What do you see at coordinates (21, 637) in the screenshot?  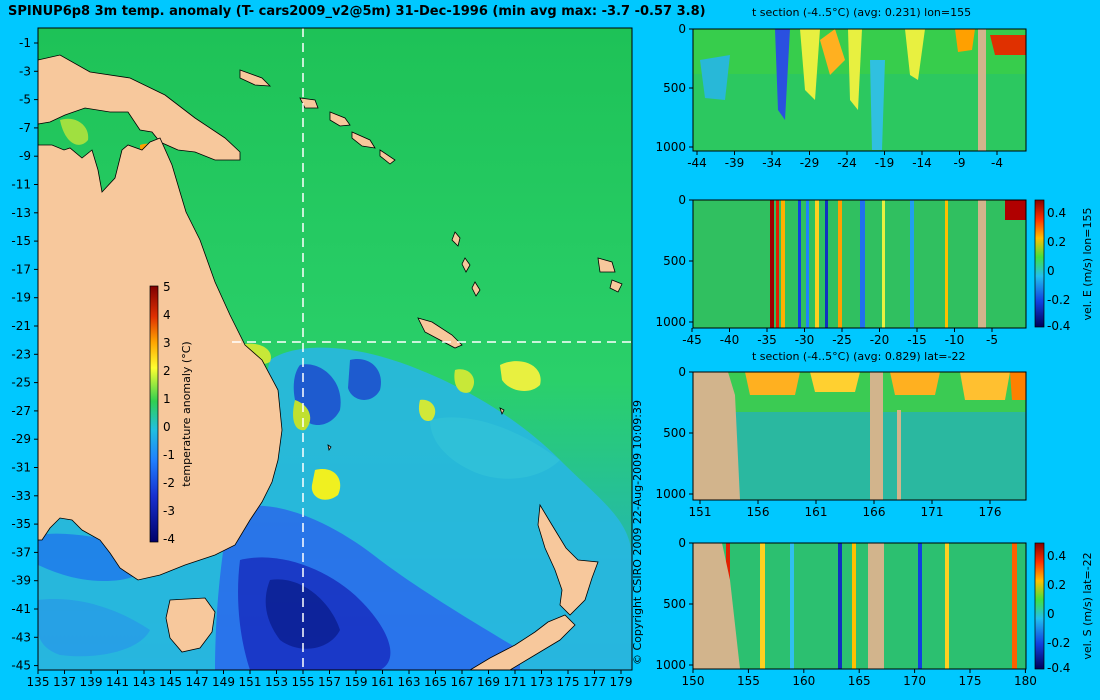 I see `lat-tick-label: -43` at bounding box center [21, 637].